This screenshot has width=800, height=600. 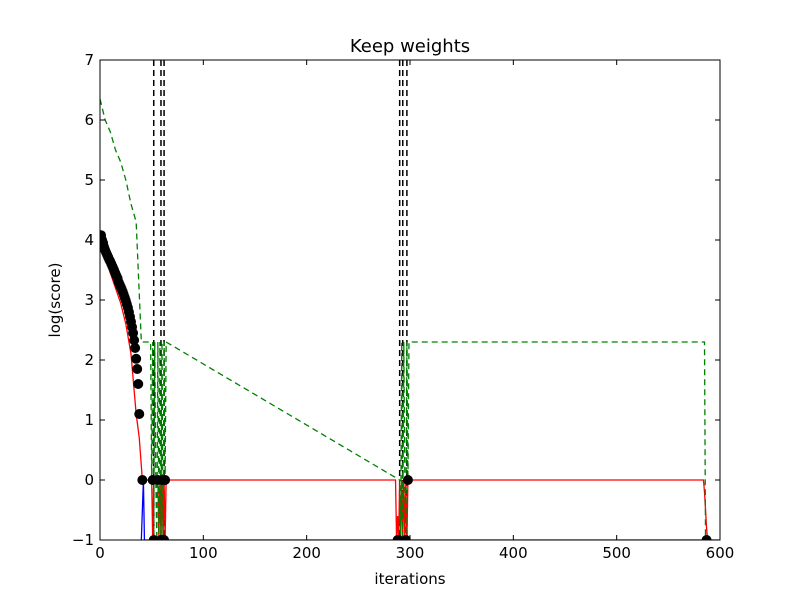 I want to click on y-tick-label: 1, so click(x=89, y=420).